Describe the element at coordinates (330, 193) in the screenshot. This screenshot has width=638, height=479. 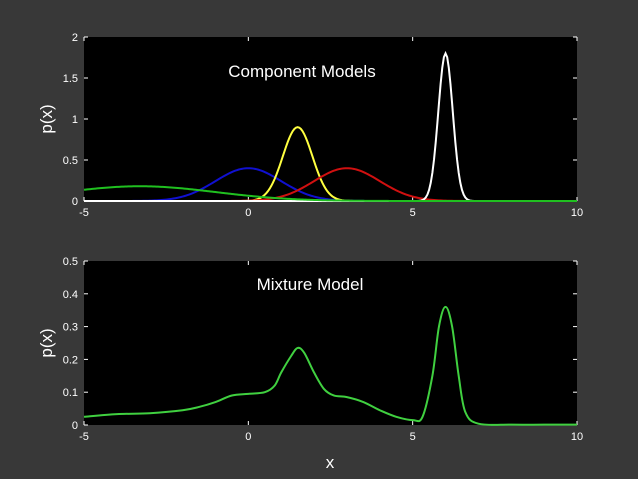
I see `component-curve` at that location.